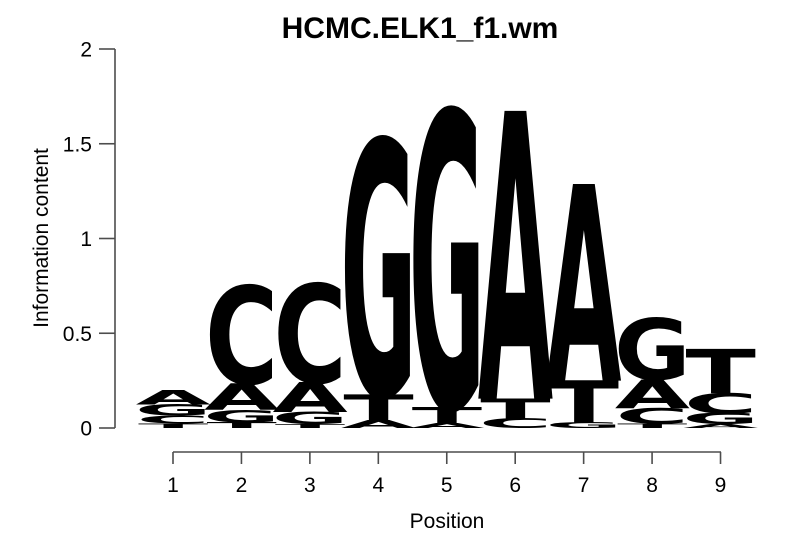  What do you see at coordinates (447, 485) in the screenshot?
I see `x-tick-label: 5` at bounding box center [447, 485].